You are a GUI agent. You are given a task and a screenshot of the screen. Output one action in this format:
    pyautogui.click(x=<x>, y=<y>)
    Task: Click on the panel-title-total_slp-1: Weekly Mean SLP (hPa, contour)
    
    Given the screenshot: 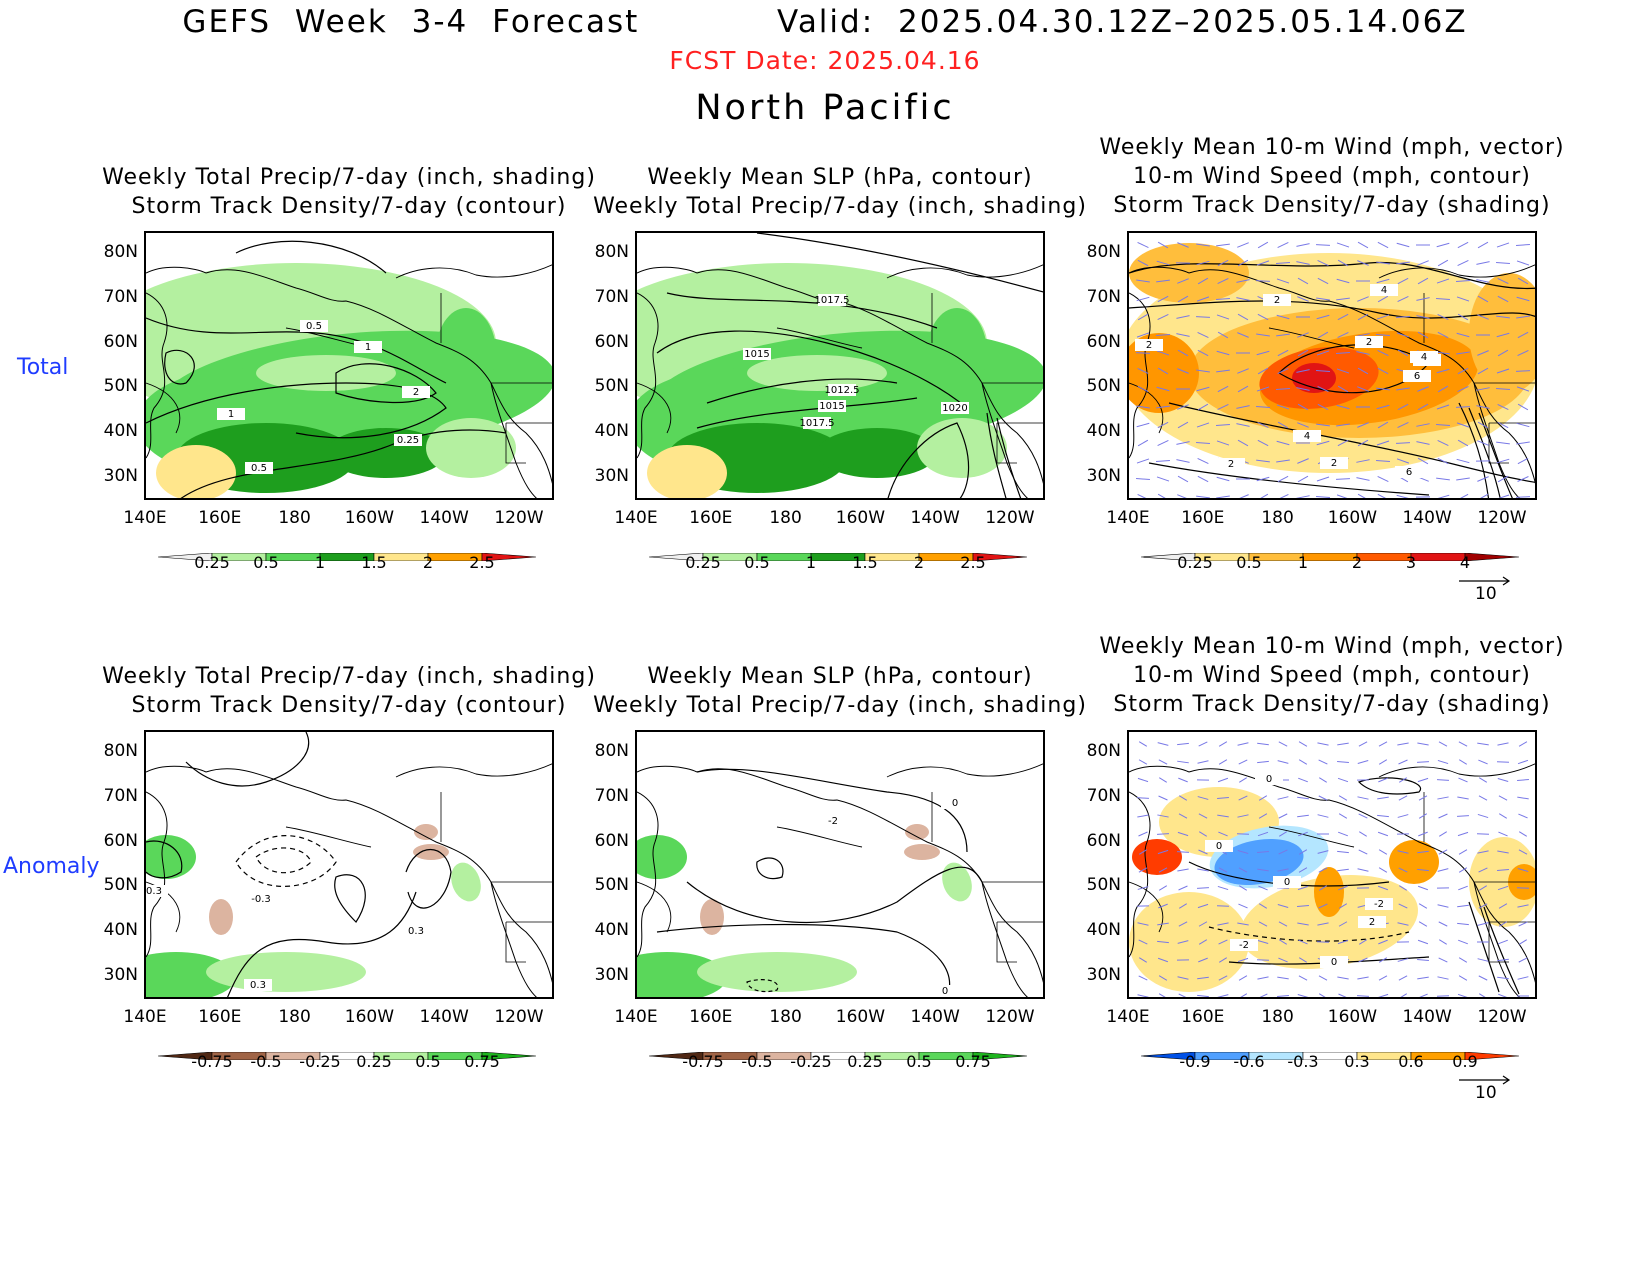 What is the action you would take?
    pyautogui.click(x=840, y=177)
    